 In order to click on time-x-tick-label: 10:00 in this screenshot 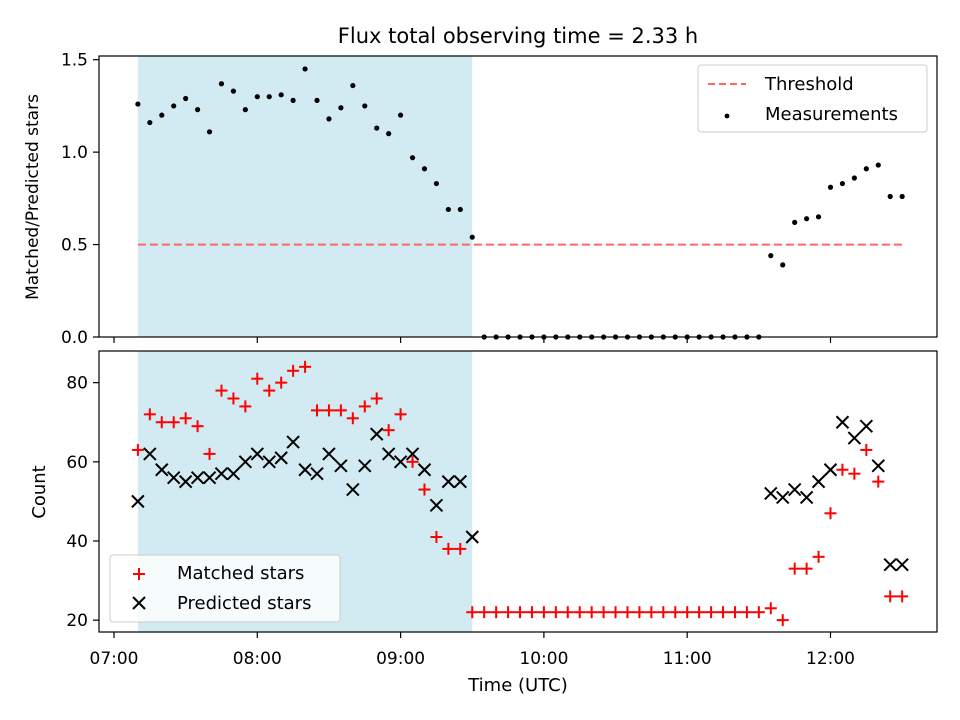, I will do `click(543, 659)`.